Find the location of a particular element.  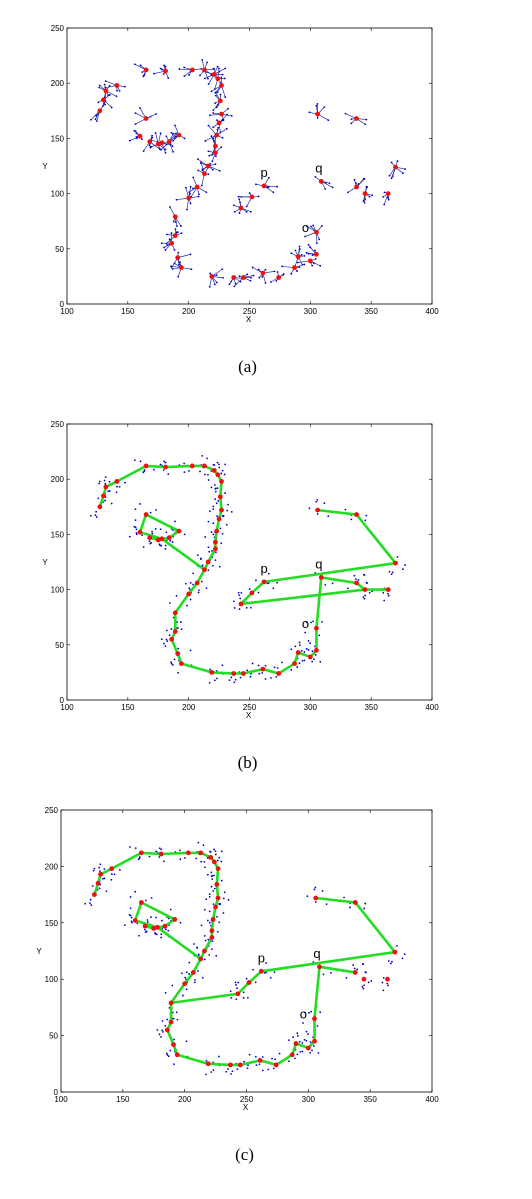

panel-caption: (c) is located at coordinates (244, 1154).